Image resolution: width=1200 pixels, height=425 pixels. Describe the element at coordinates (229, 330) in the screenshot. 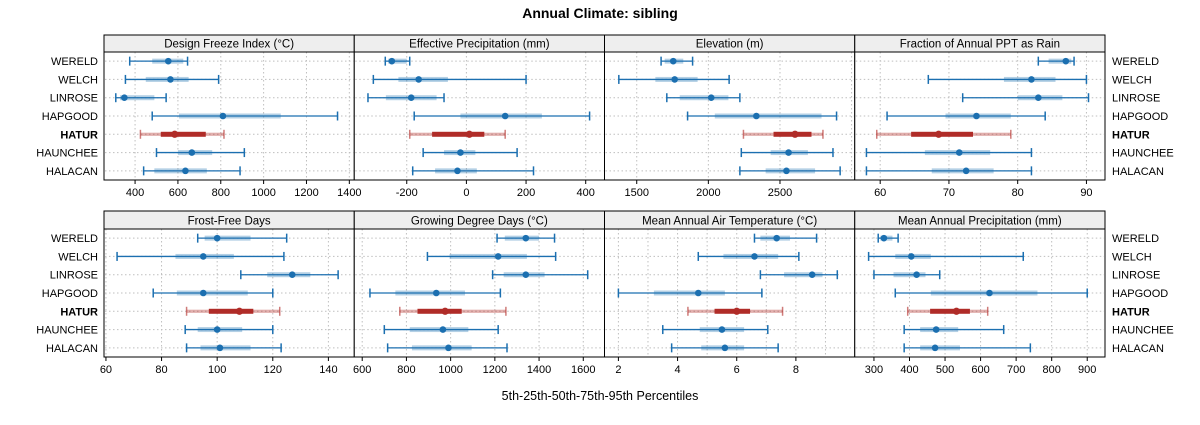

I see `series-haunchee-frost-free-days` at that location.